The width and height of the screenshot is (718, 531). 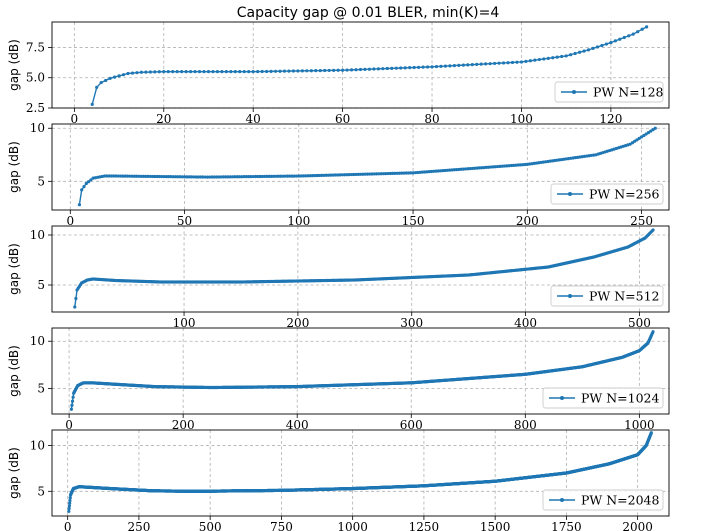 I want to click on x-tick-label: 400, so click(x=297, y=425).